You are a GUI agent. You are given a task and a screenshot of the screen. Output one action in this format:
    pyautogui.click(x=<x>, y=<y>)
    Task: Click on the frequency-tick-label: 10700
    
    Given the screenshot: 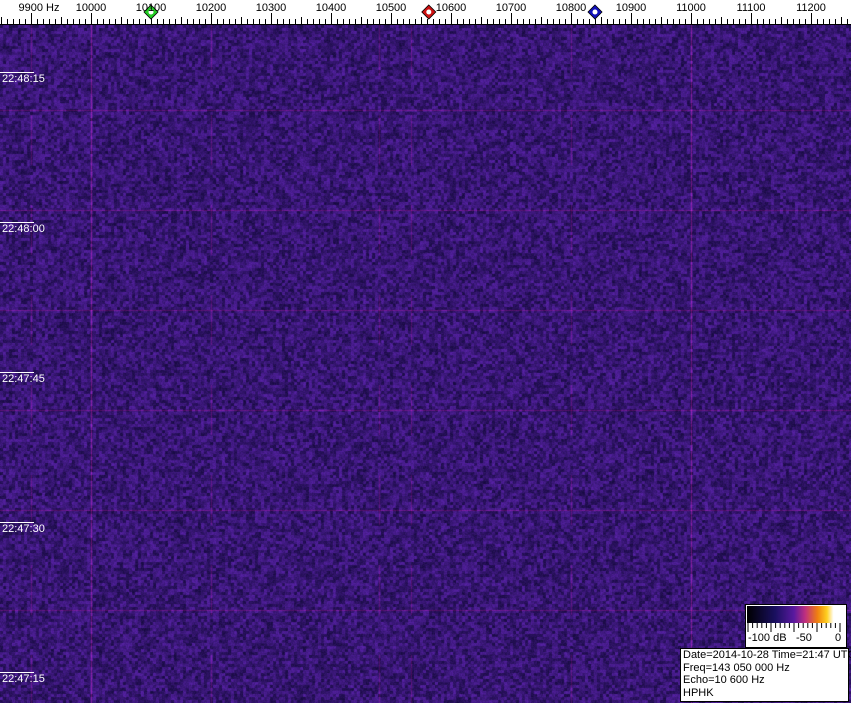 What is the action you would take?
    pyautogui.click(x=511, y=8)
    